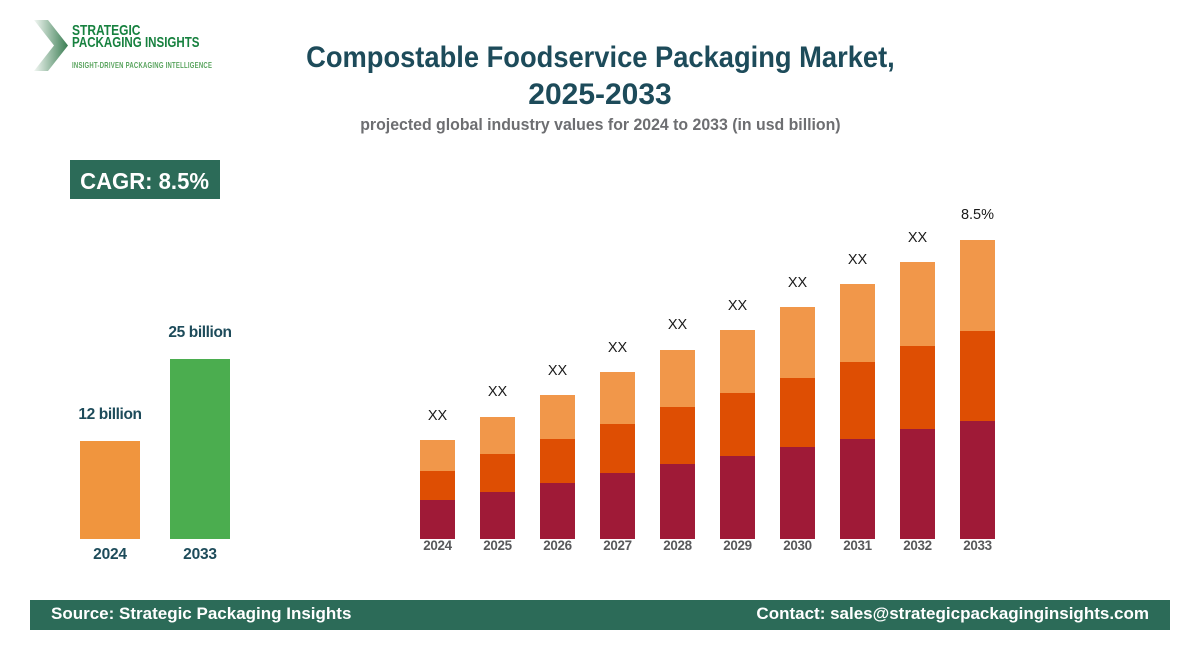  Describe the element at coordinates (797, 412) in the screenshot. I see `stacked-segment-middle-2030` at that location.